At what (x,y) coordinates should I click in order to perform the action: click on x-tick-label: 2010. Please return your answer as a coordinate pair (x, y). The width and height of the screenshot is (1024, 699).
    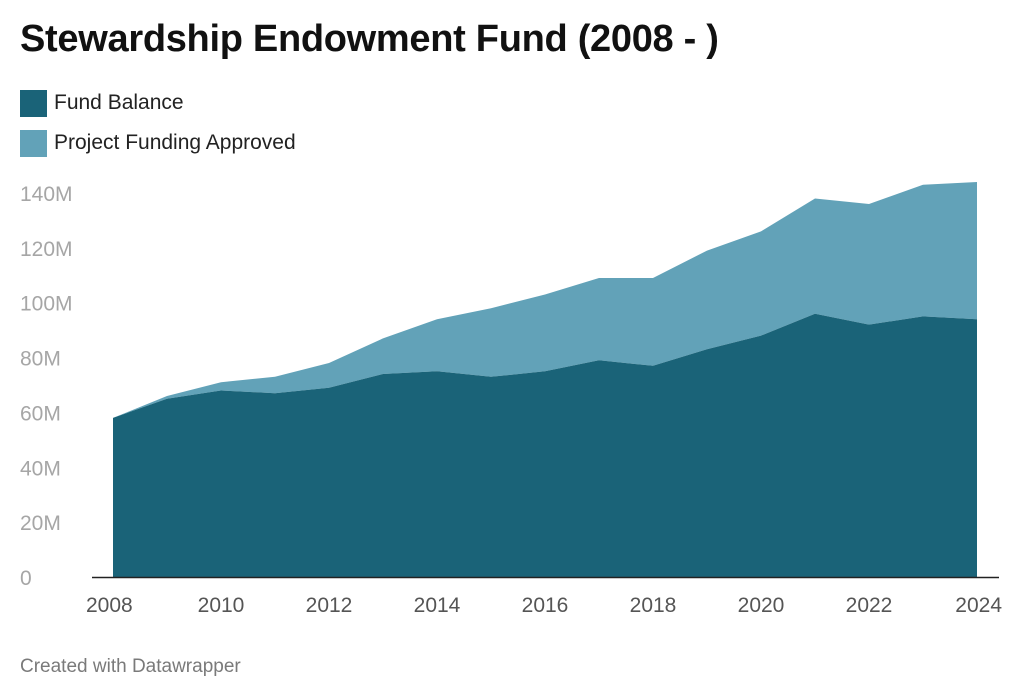
    Looking at the image, I should click on (221, 605).